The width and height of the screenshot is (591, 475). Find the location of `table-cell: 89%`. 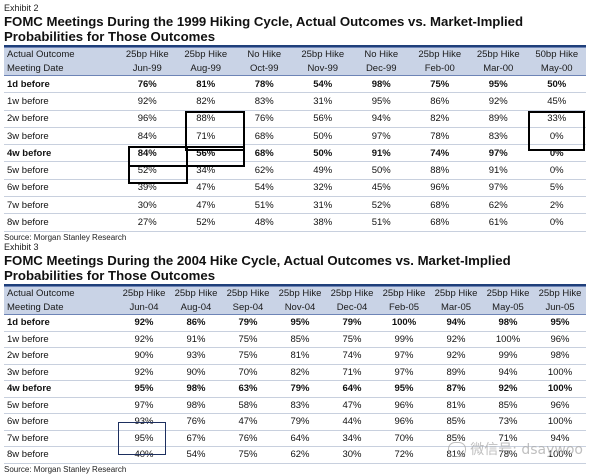

table-cell: 89% is located at coordinates (498, 119).